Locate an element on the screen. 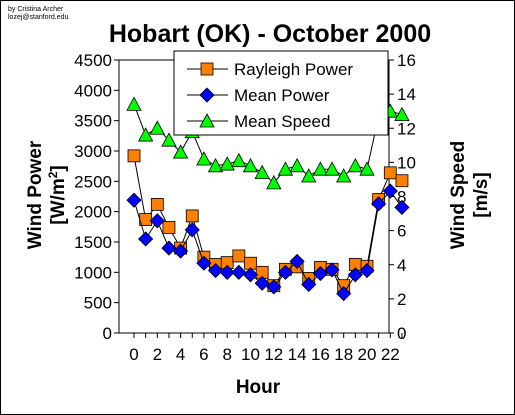  y2-tick-label: 2 is located at coordinates (401, 299).